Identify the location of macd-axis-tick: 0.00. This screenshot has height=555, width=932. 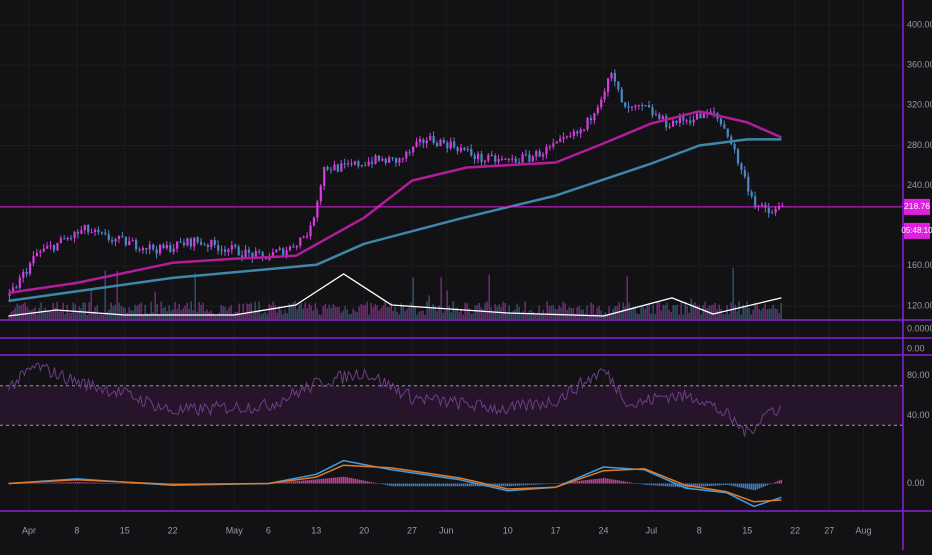
(916, 483).